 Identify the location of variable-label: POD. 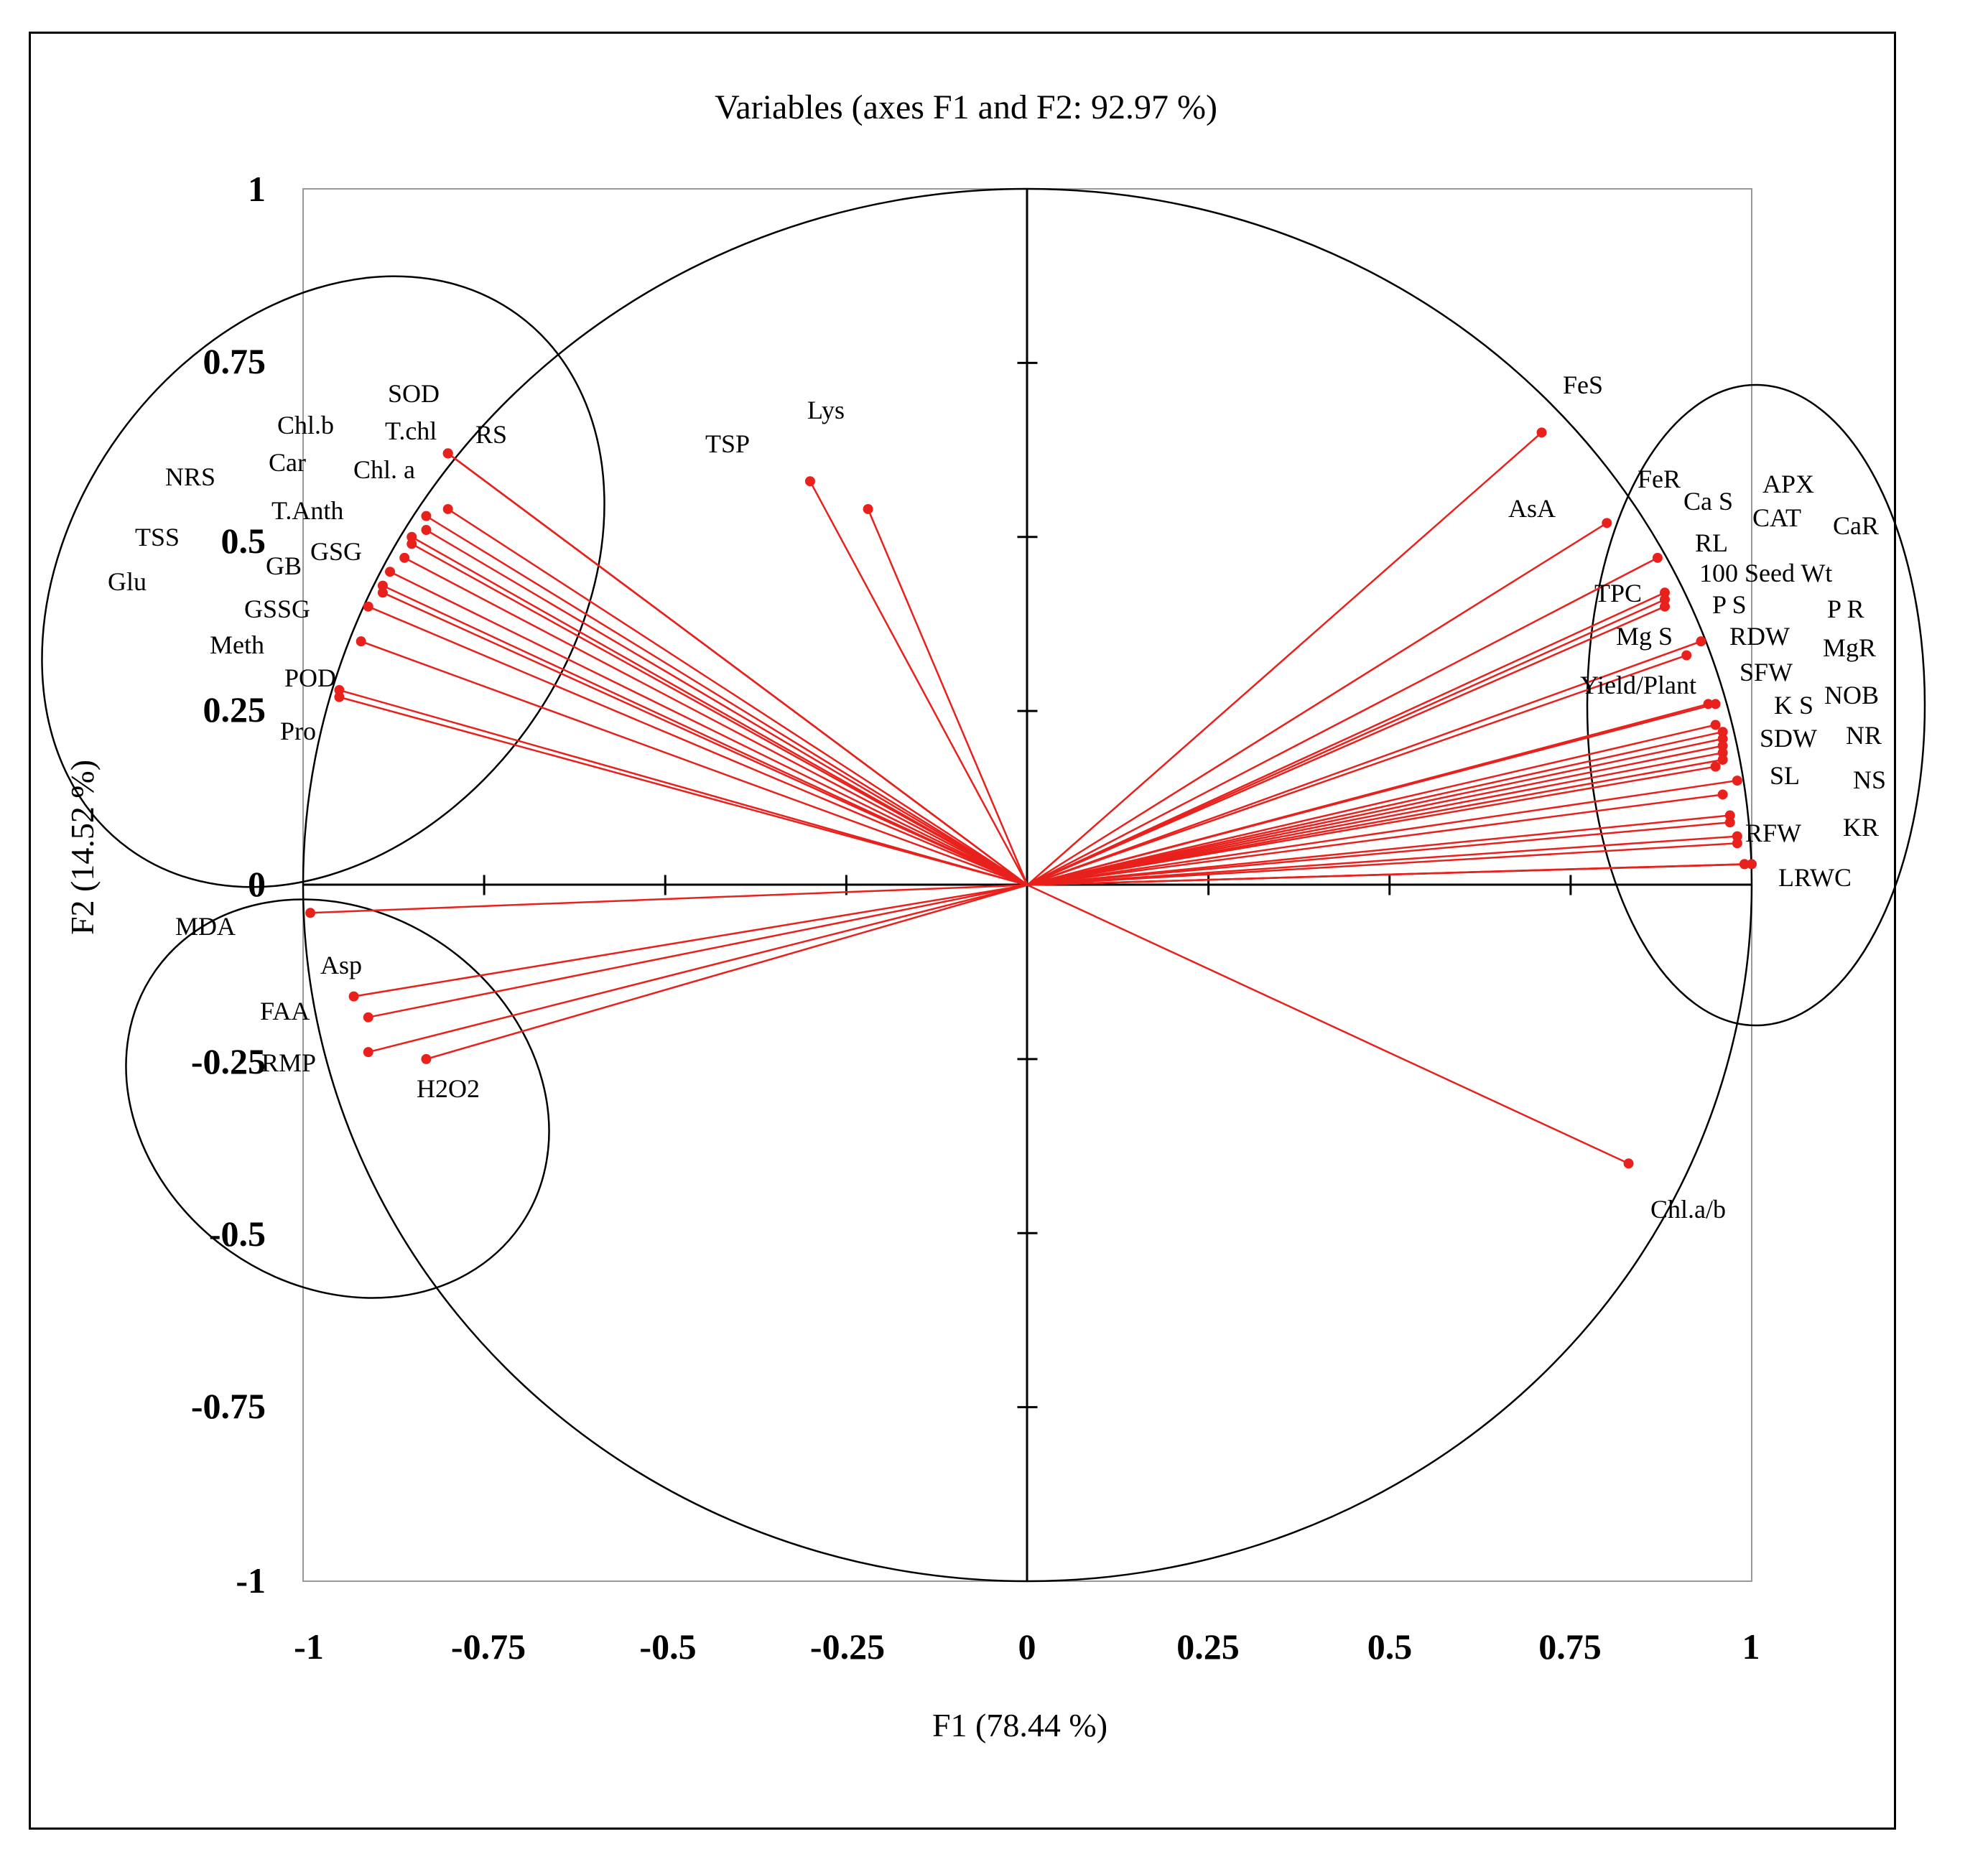
(310, 678).